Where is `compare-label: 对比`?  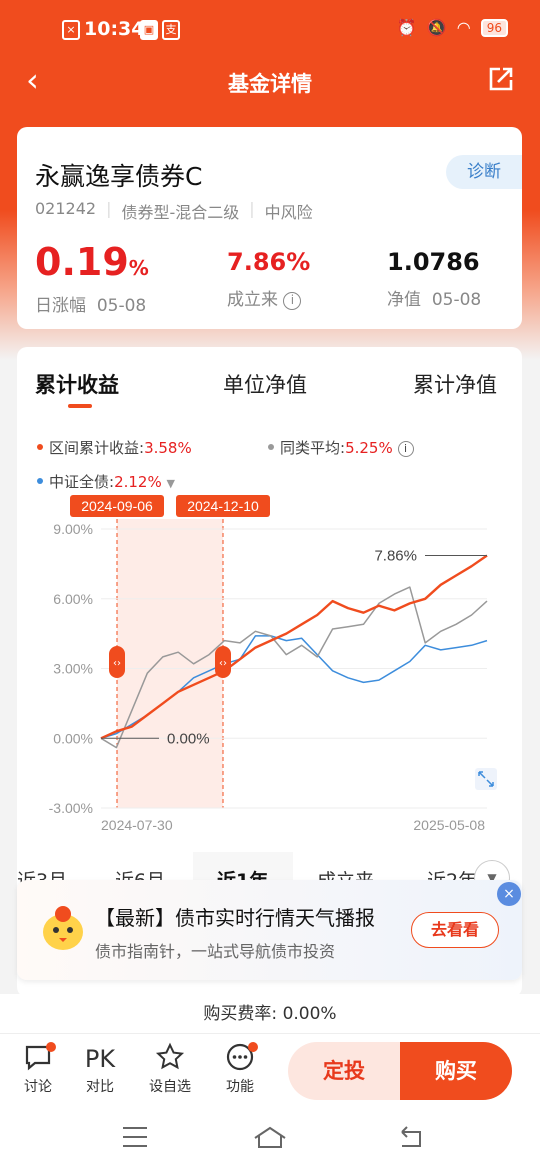
compare-label: 对比 is located at coordinates (100, 1087).